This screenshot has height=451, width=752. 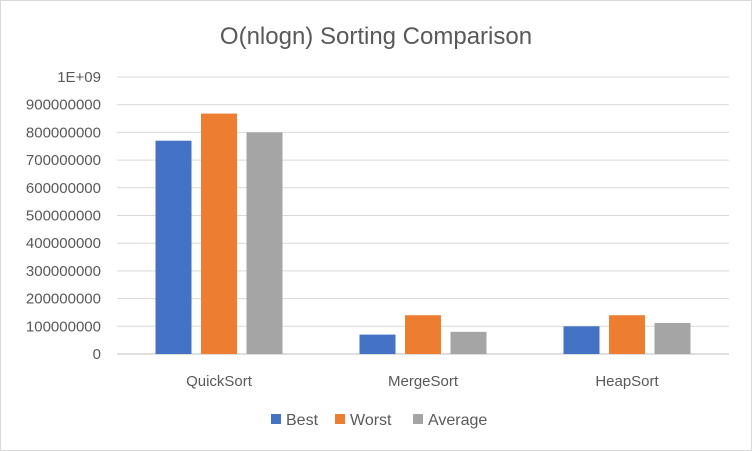 I want to click on y-tick-label: 600000000, so click(x=63, y=188).